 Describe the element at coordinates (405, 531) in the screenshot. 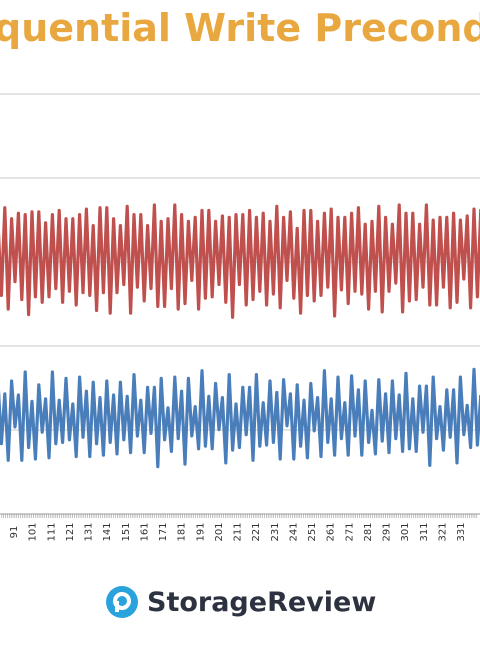

I see `x-tick-label: 301` at that location.